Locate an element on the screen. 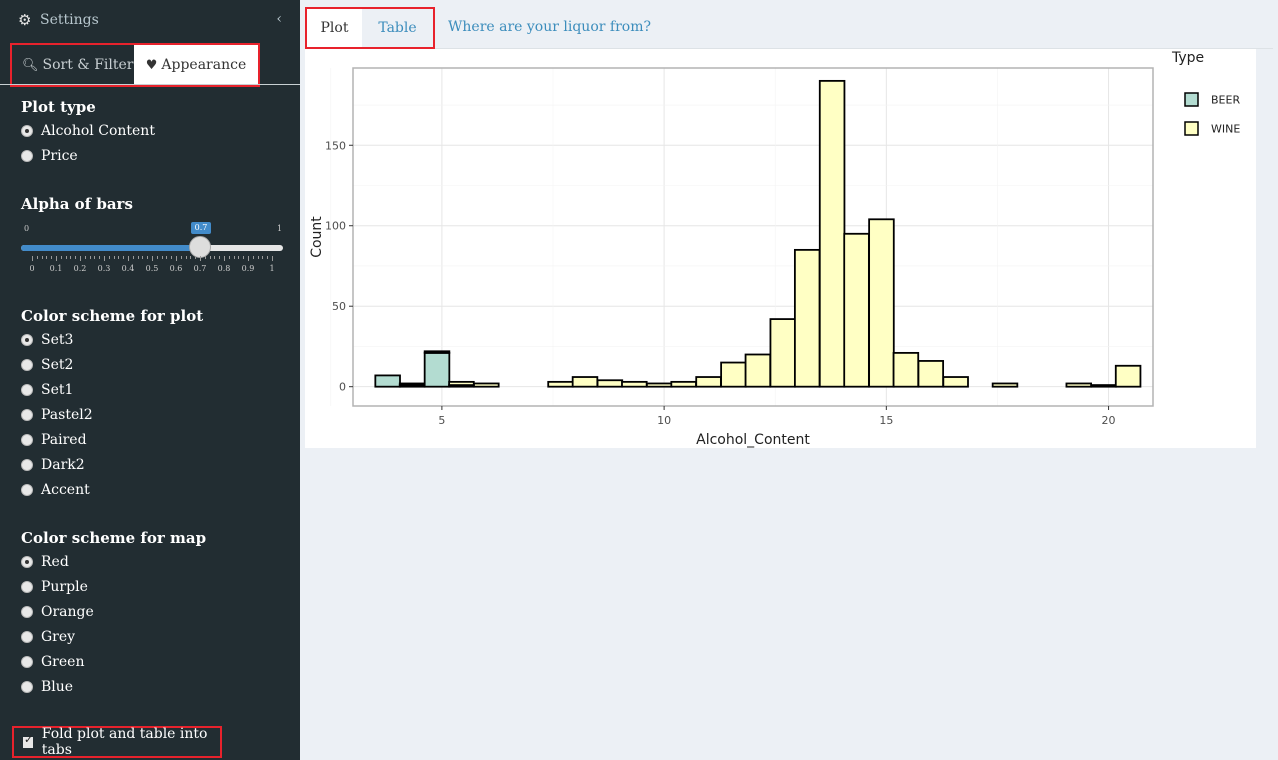  search-icon: 🔍︎ is located at coordinates (30, 65).